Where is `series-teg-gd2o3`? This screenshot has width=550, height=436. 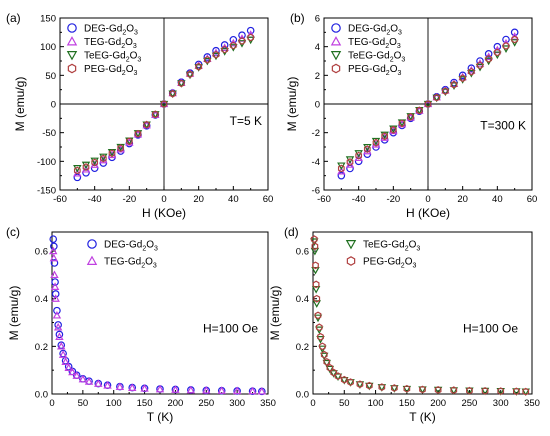
series-teg-gd2o3 is located at coordinates (158, 320).